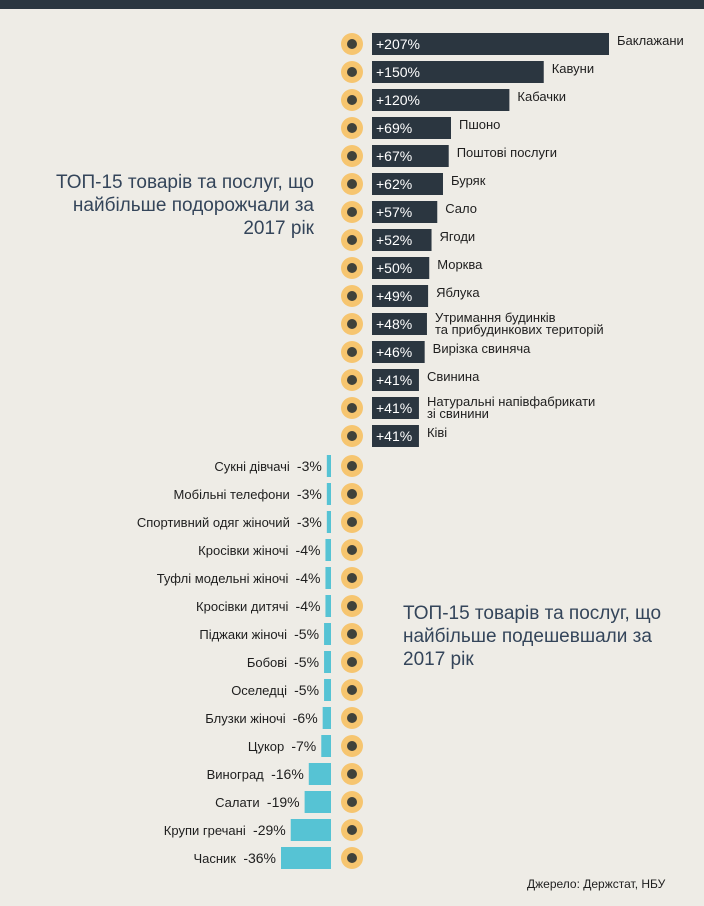 This screenshot has height=906, width=704. I want to click on increase-category-label: Баклажани, so click(650, 40).